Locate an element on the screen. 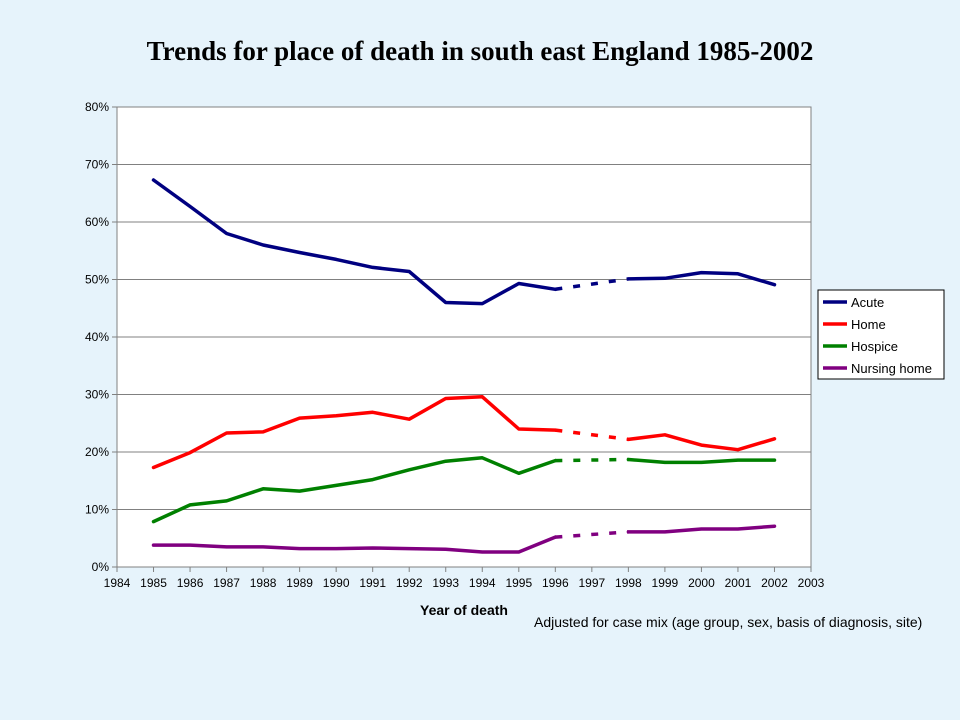 Image resolution: width=960 pixels, height=720 pixels. legend-box is located at coordinates (881, 334).